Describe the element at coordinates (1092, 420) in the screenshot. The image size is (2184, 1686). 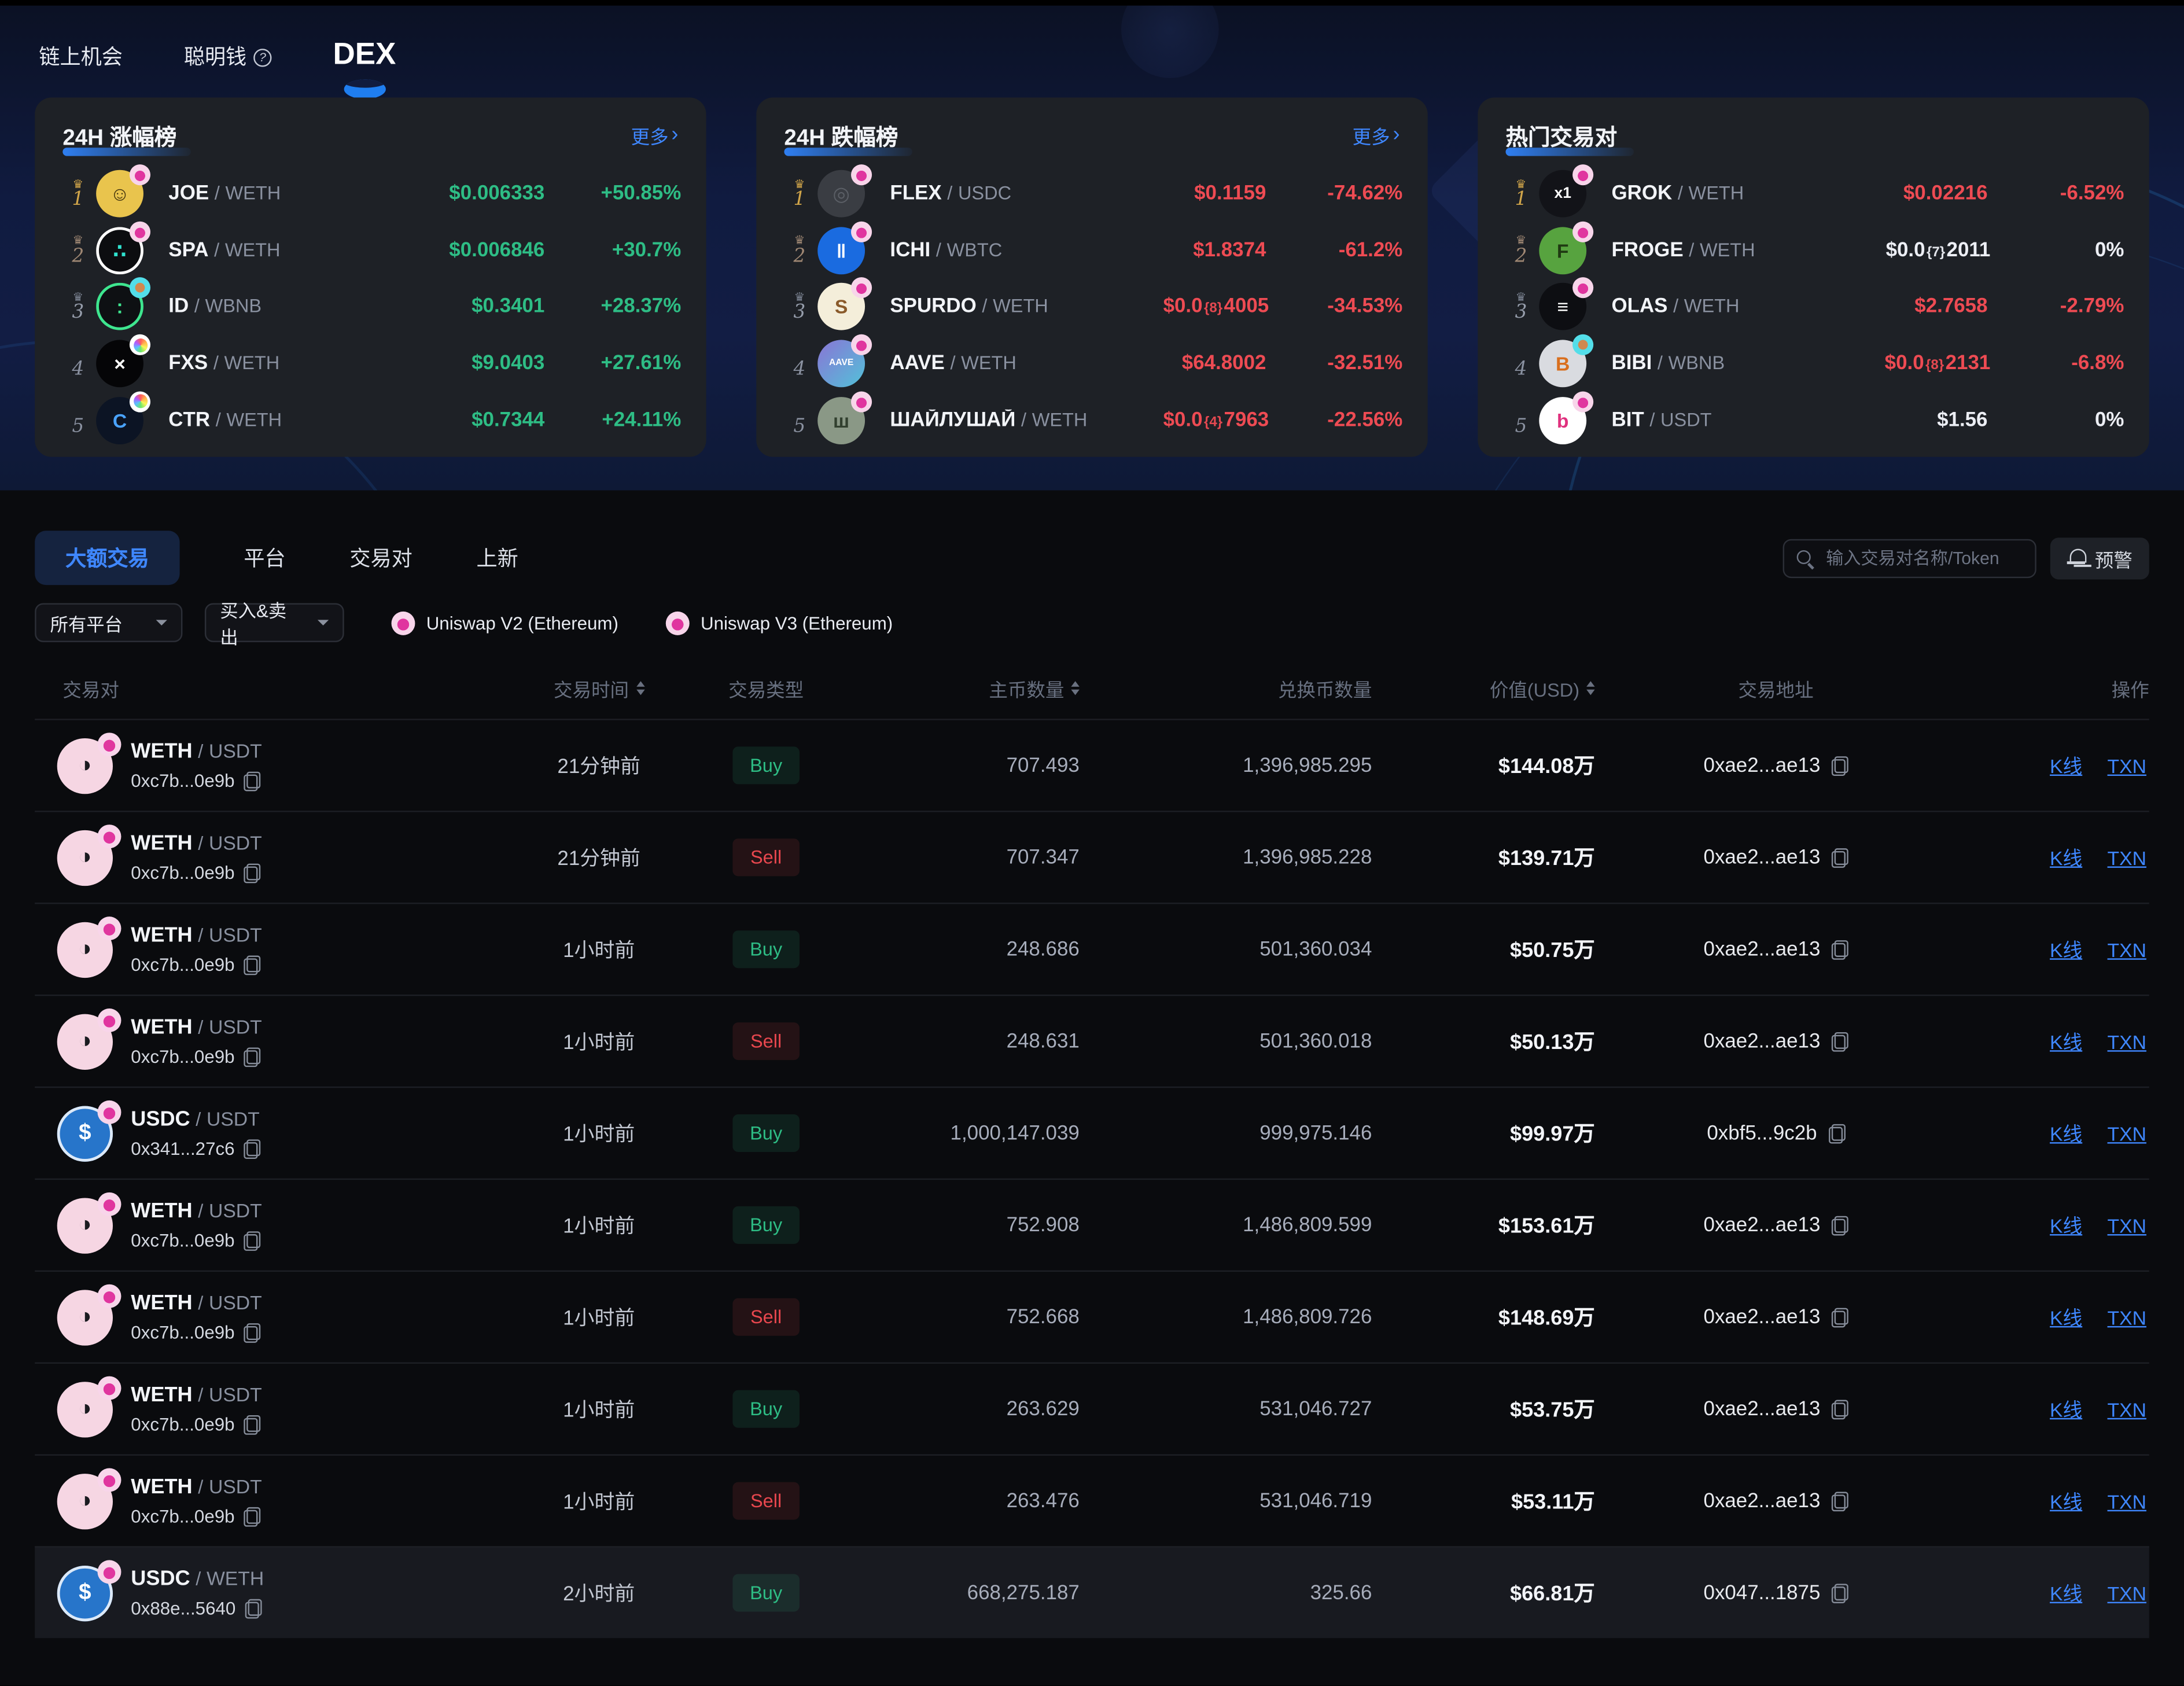
I see `pair-row-шайлушай: 5 ш ШАЙЛУШАЙ / WETH $0.0 {4} 7963 -22.56%` at that location.